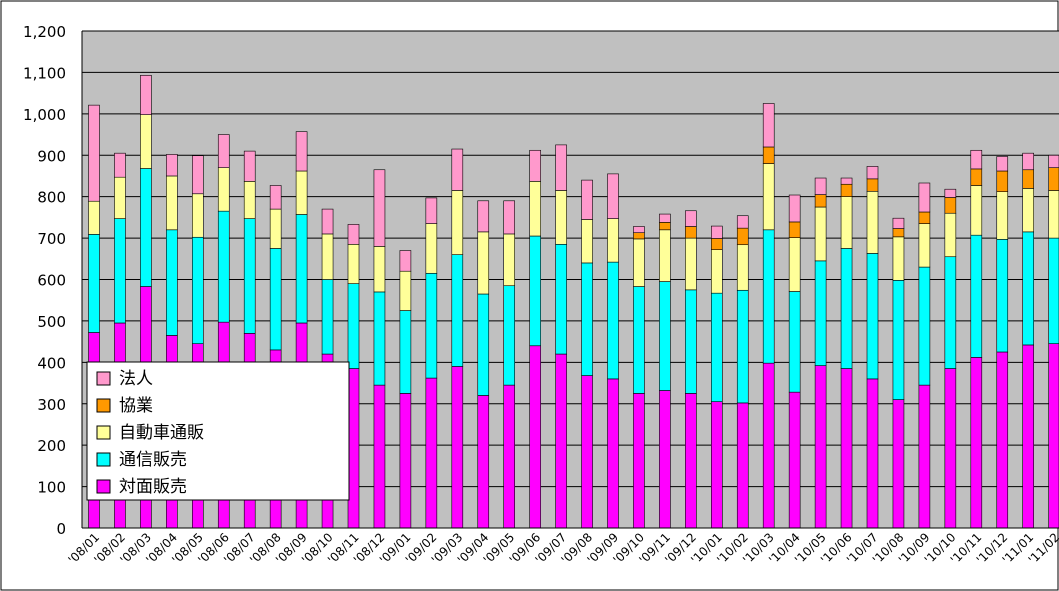  Describe the element at coordinates (218, 431) in the screenshot. I see `legend-box` at that location.